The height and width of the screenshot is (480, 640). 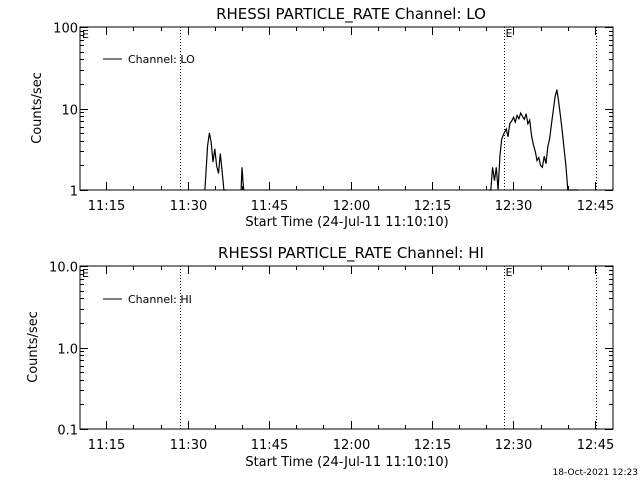 What do you see at coordinates (85, 34) in the screenshot?
I see `lo-corner-label: E` at bounding box center [85, 34].